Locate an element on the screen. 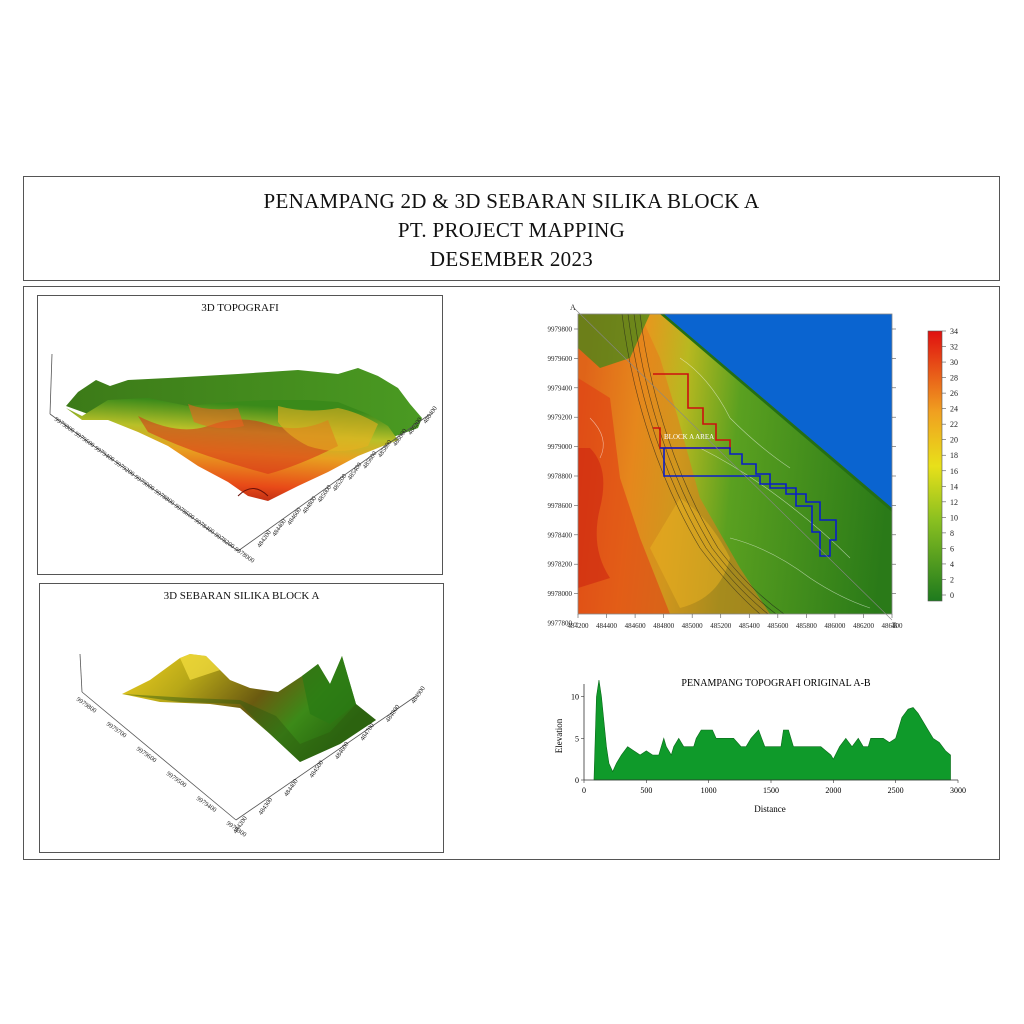 This screenshot has height=1024, width=1024. profile-series-area is located at coordinates (772, 730).